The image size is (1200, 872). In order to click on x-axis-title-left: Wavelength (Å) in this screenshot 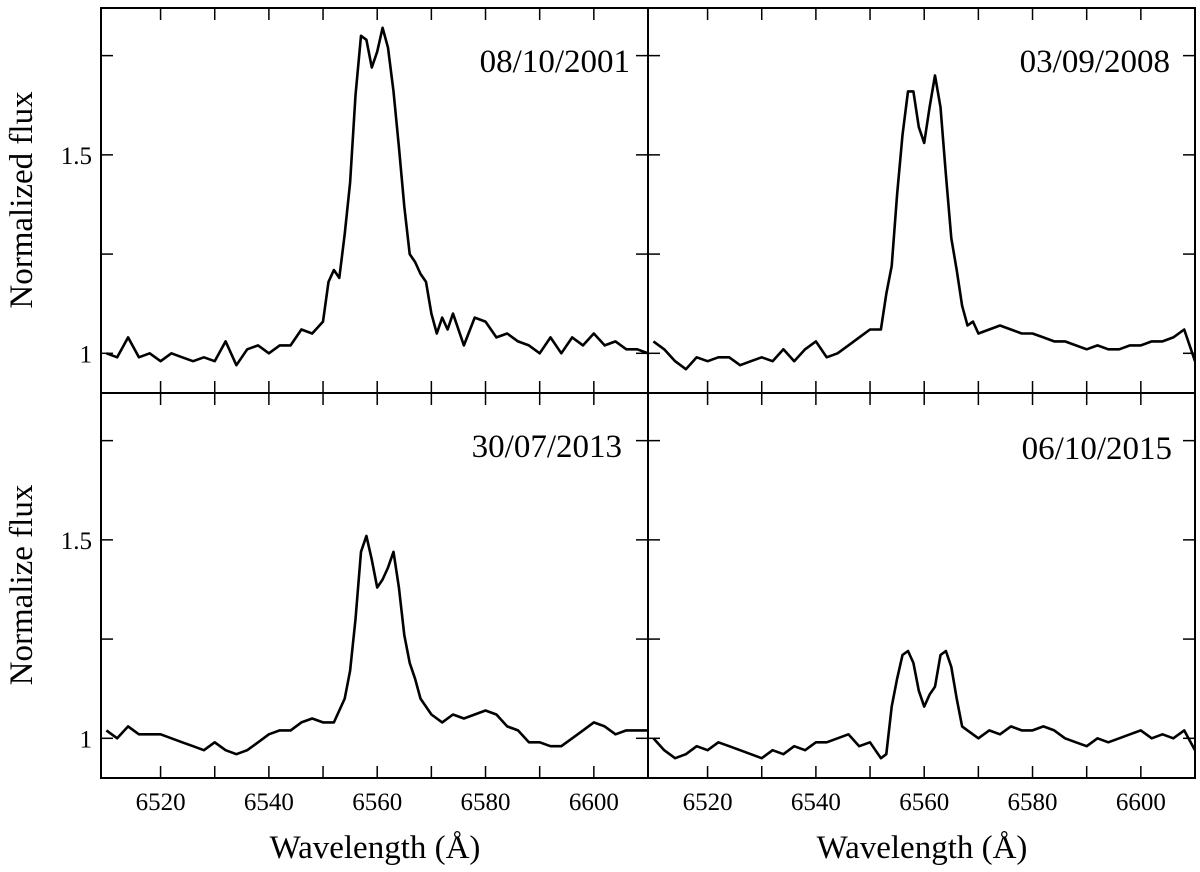, I will do `click(375, 847)`.